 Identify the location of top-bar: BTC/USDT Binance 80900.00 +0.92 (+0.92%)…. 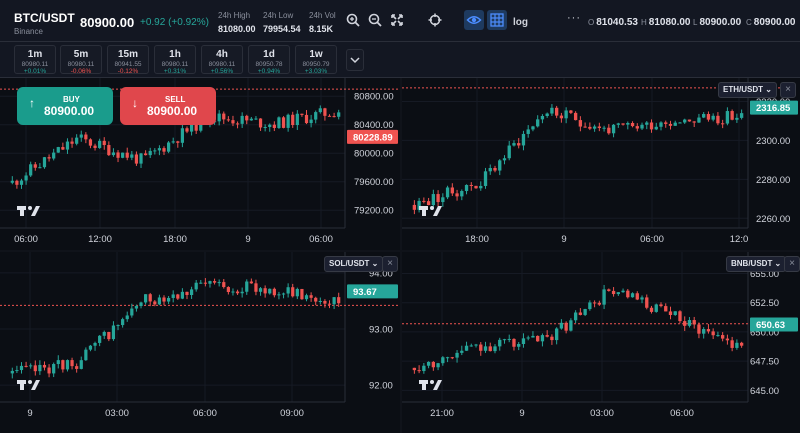
(400, 21).